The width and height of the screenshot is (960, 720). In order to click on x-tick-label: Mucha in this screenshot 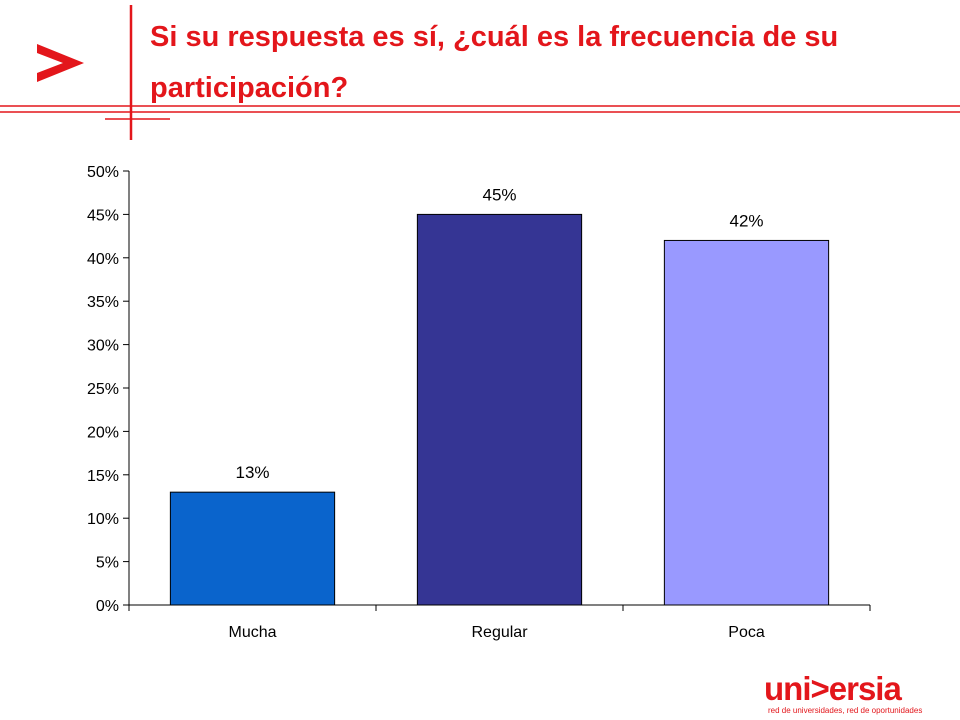, I will do `click(252, 632)`.